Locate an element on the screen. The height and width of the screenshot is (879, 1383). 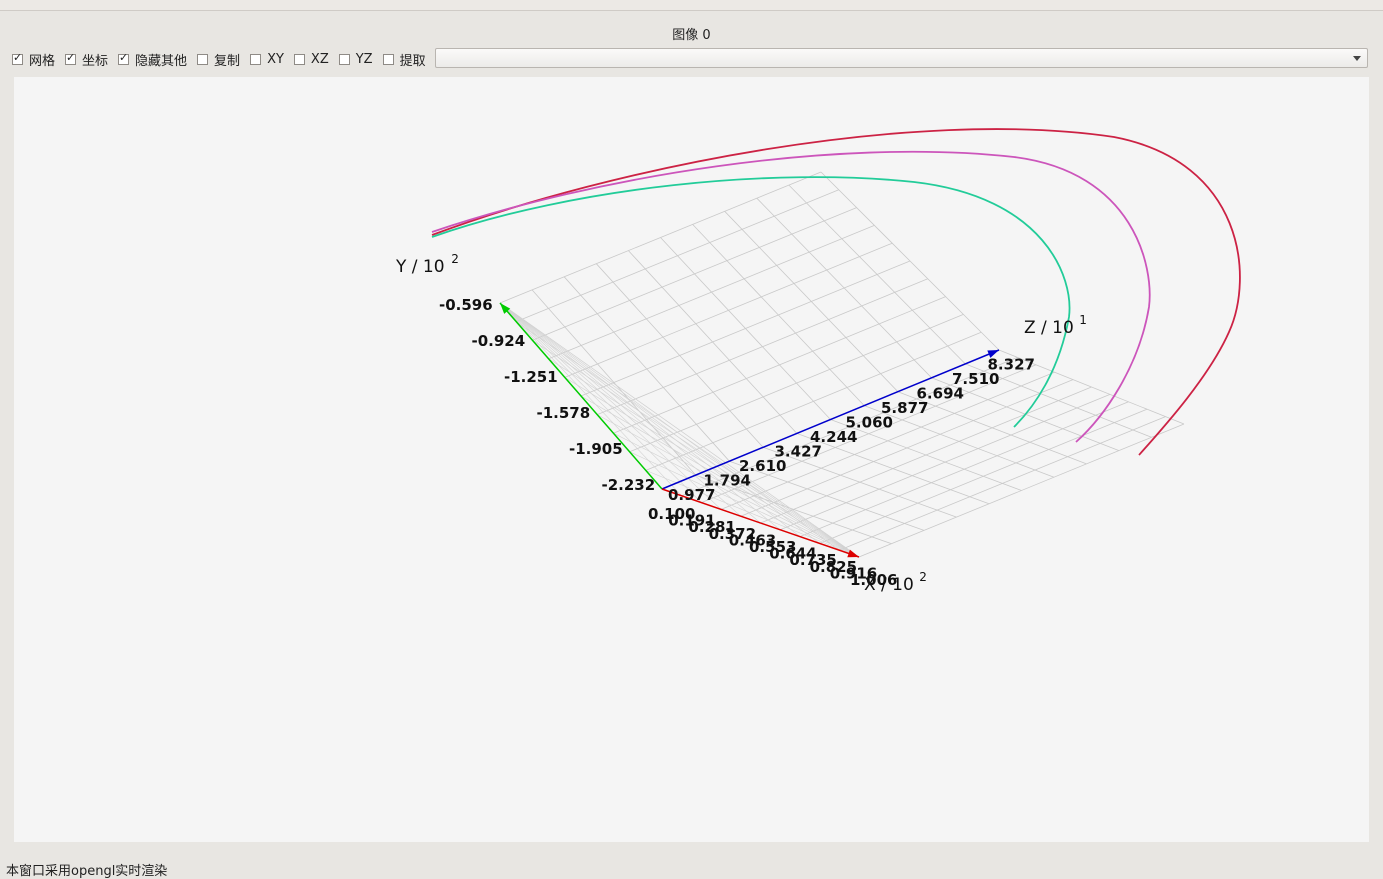
xy-checkbox-box is located at coordinates (256, 59).